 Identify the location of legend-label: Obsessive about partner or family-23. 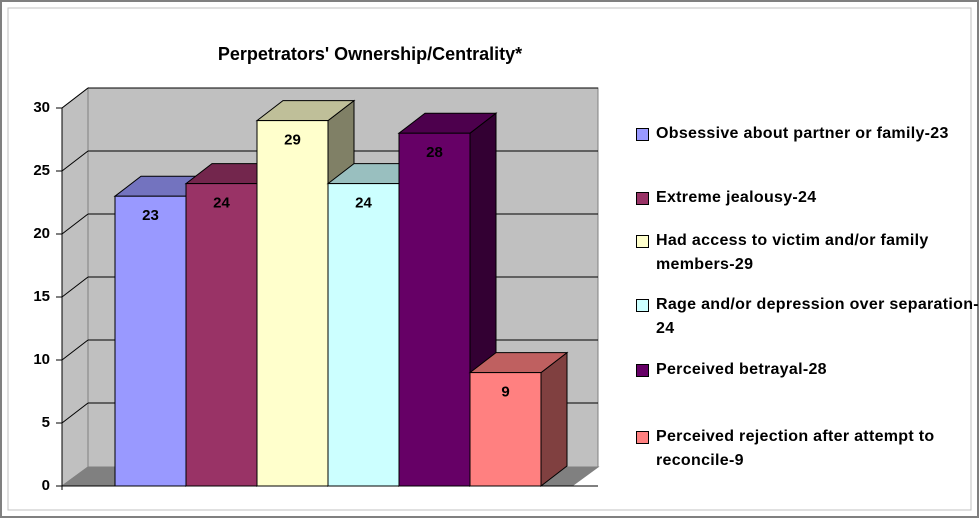
(802, 133).